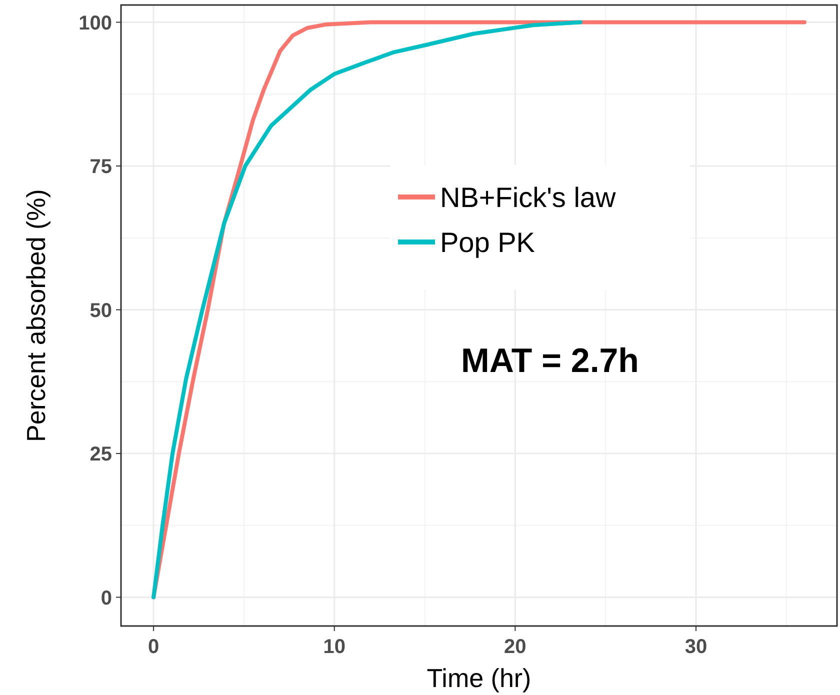 Image resolution: width=840 pixels, height=695 pixels. What do you see at coordinates (479, 678) in the screenshot?
I see `x-axis-title: Time (hr)` at bounding box center [479, 678].